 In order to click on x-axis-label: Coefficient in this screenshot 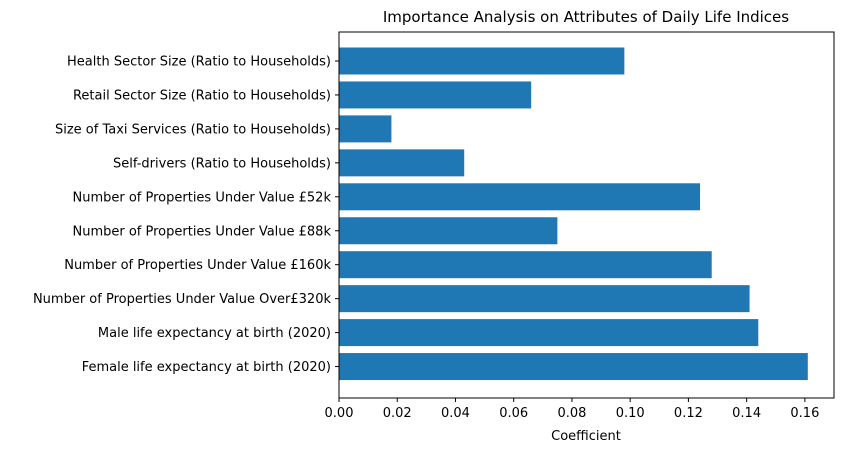, I will do `click(586, 436)`.